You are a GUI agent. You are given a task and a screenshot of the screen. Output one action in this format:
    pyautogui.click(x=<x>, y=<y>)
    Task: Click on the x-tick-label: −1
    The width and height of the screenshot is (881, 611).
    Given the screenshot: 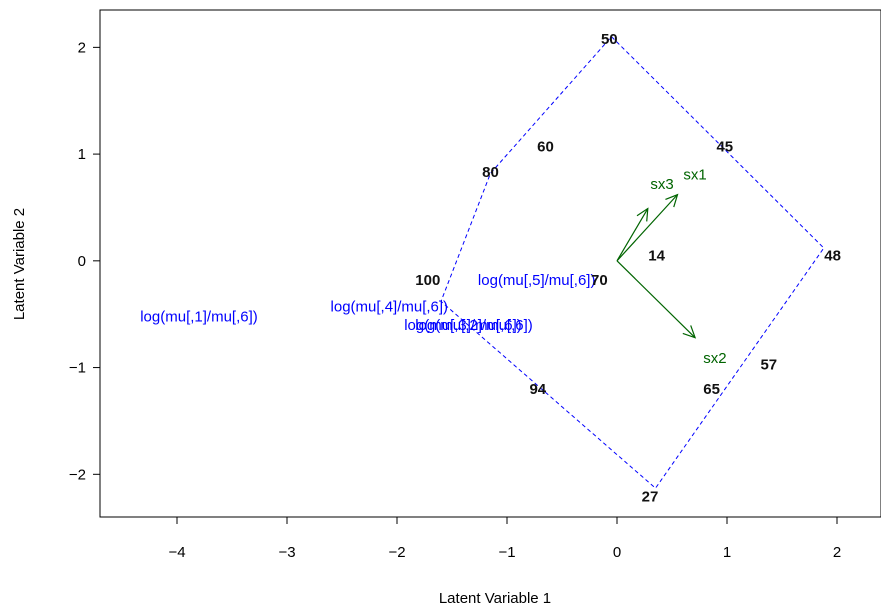 What is the action you would take?
    pyautogui.click(x=506, y=552)
    